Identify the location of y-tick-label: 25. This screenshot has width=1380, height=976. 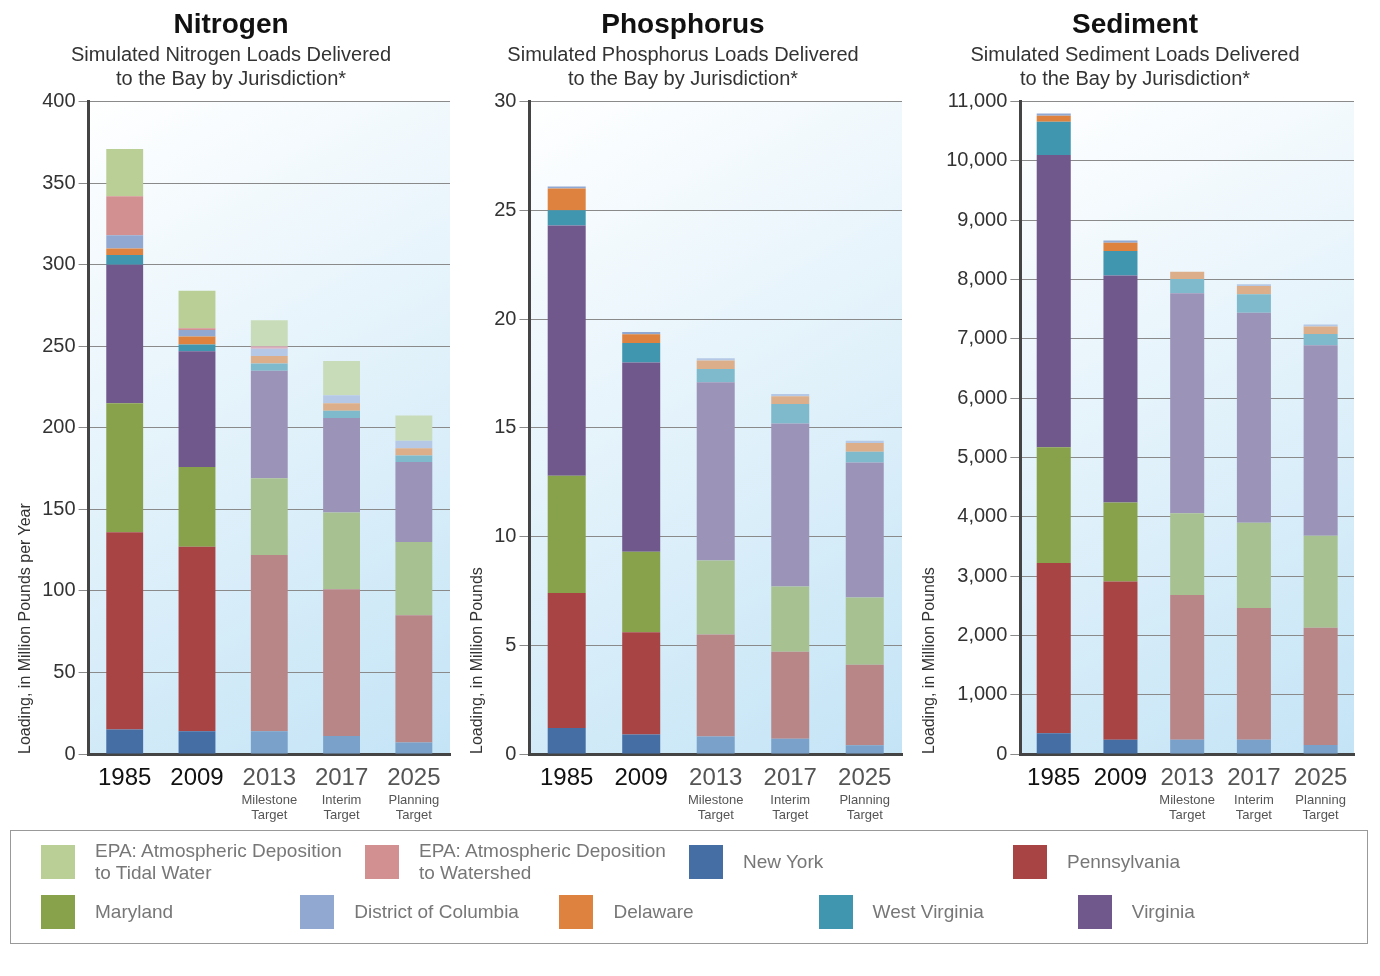
(505, 208).